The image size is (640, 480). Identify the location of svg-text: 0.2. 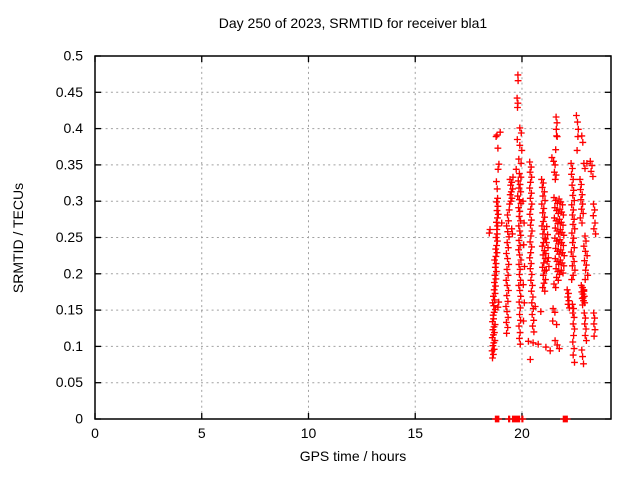
(74, 273).